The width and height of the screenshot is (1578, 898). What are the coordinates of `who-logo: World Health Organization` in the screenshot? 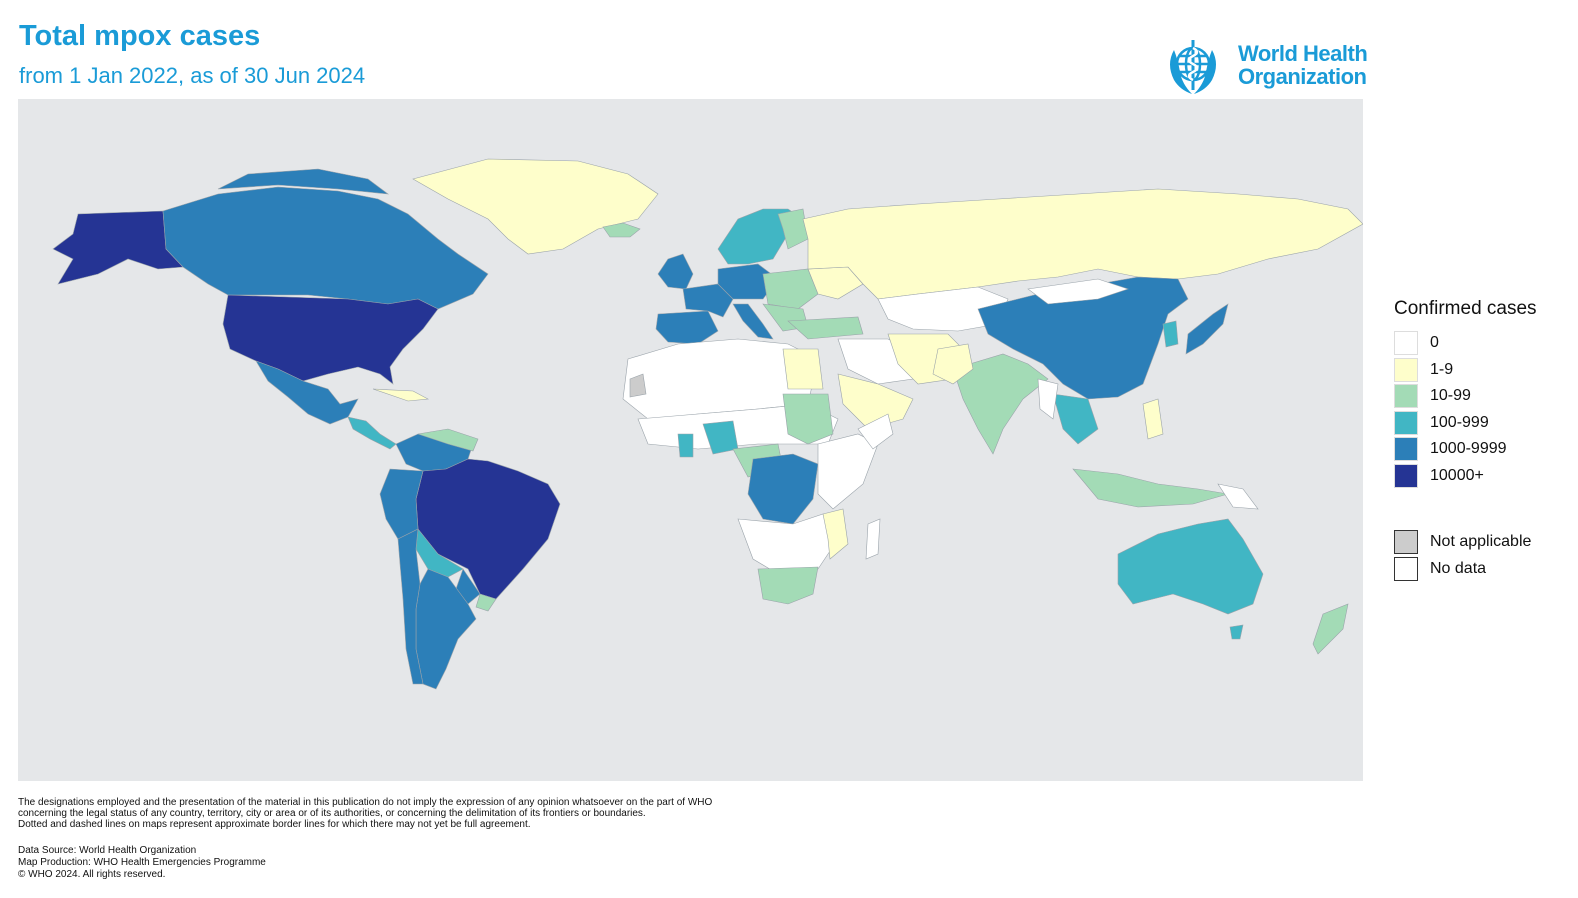 It's located at (1265, 66).